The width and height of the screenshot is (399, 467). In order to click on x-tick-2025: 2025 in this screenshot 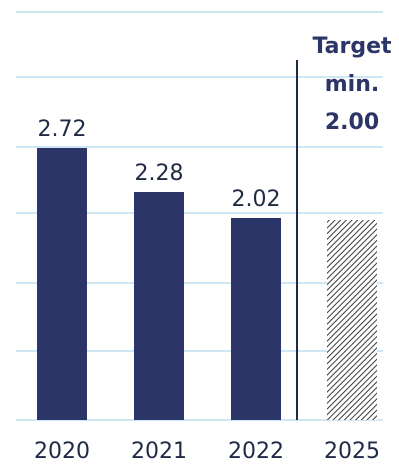, I will do `click(352, 451)`.